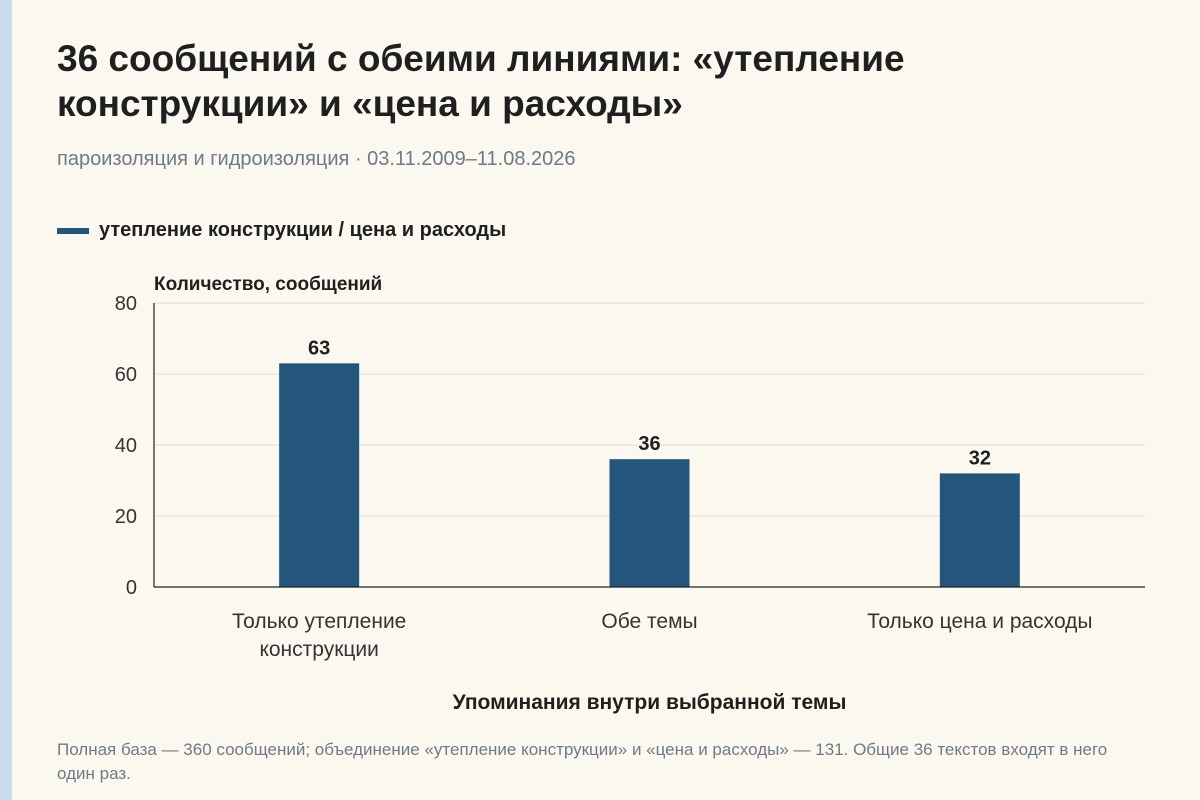  What do you see at coordinates (980, 458) in the screenshot?
I see `bar-value-label: 32` at bounding box center [980, 458].